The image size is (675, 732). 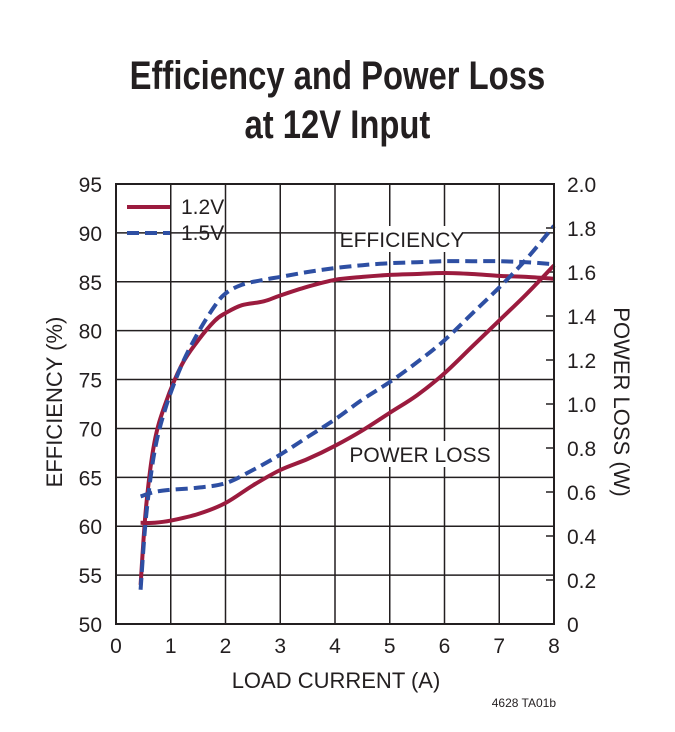 I want to click on y-right-tick-label: 1.2, so click(x=581, y=361).